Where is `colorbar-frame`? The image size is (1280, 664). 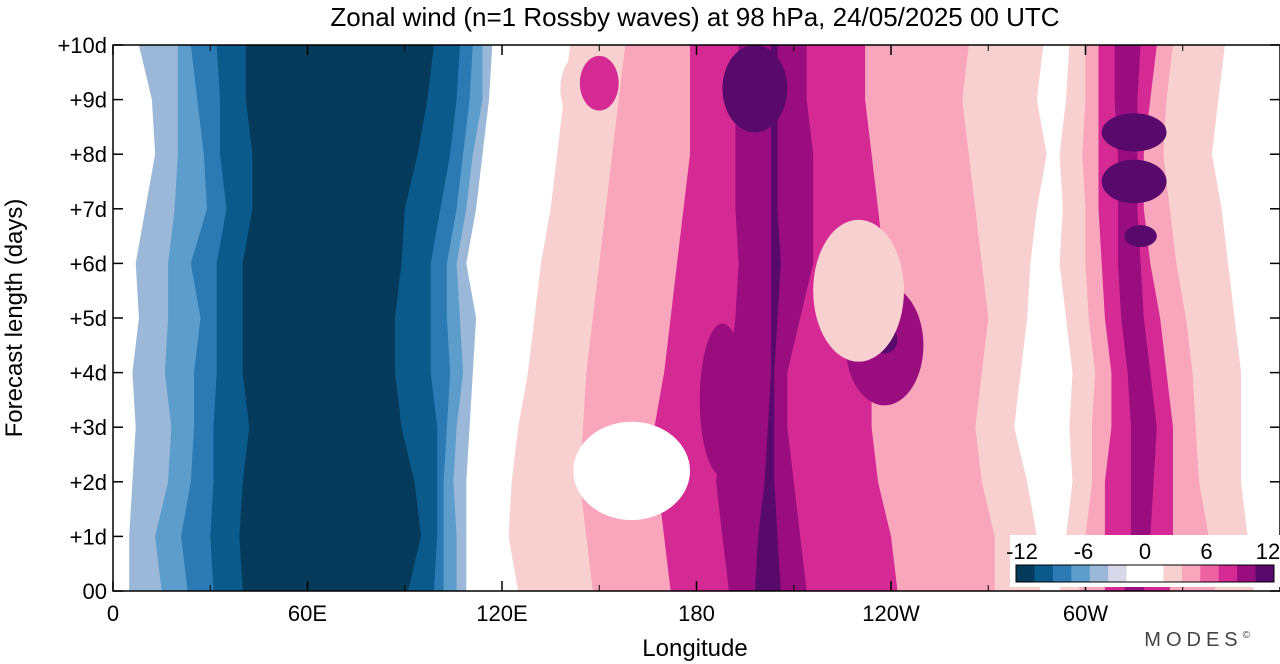 colorbar-frame is located at coordinates (1145, 573).